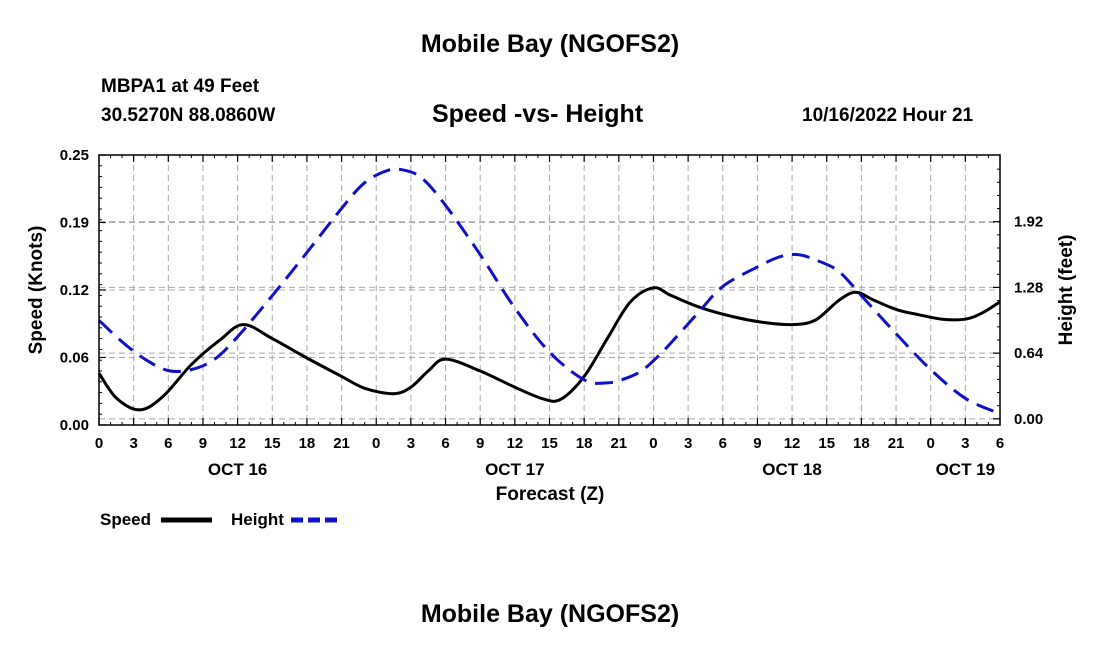  Describe the element at coordinates (74, 425) in the screenshot. I see `y-tick-label: 0.00` at that location.